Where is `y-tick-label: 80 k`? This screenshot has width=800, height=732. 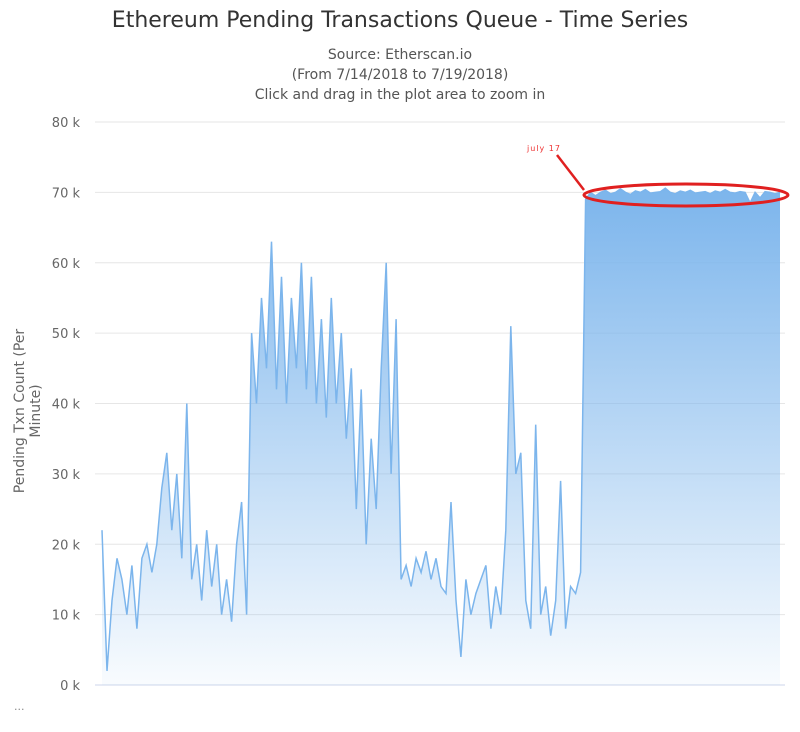 y-tick-label: 80 k is located at coordinates (66, 123).